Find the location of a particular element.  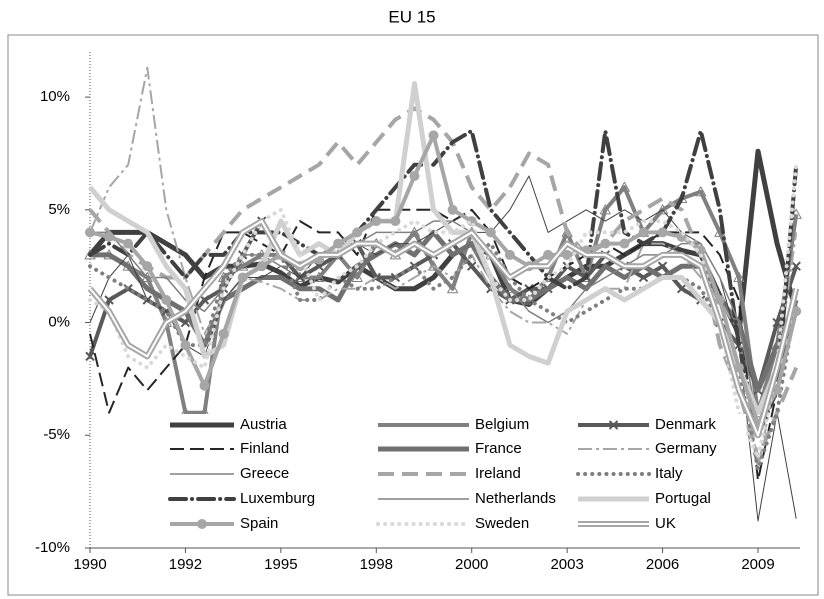

legend-label: Sweden is located at coordinates (502, 523).